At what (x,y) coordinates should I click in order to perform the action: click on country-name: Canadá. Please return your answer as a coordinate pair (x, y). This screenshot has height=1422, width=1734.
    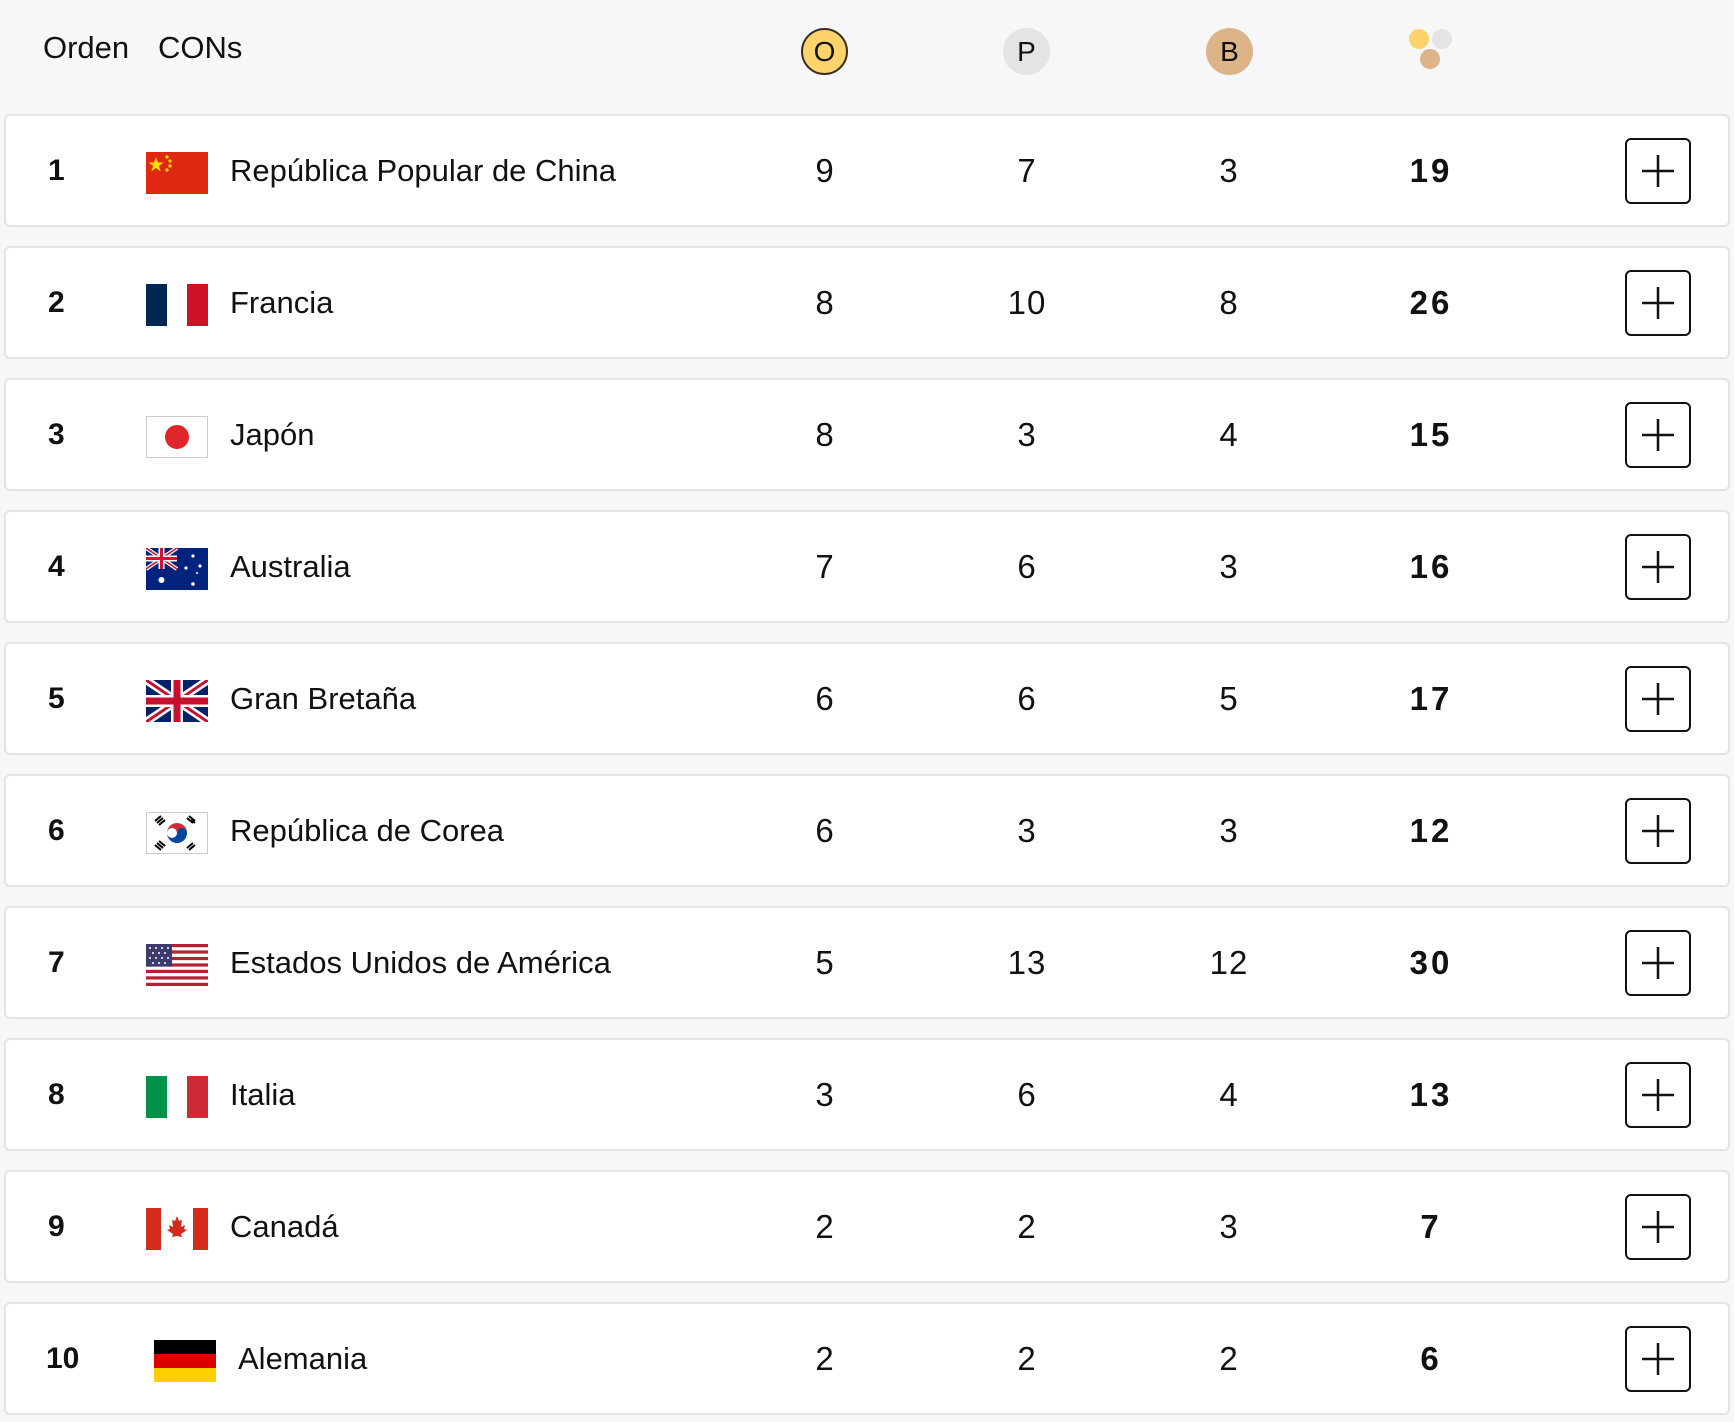
    Looking at the image, I should click on (284, 1226).